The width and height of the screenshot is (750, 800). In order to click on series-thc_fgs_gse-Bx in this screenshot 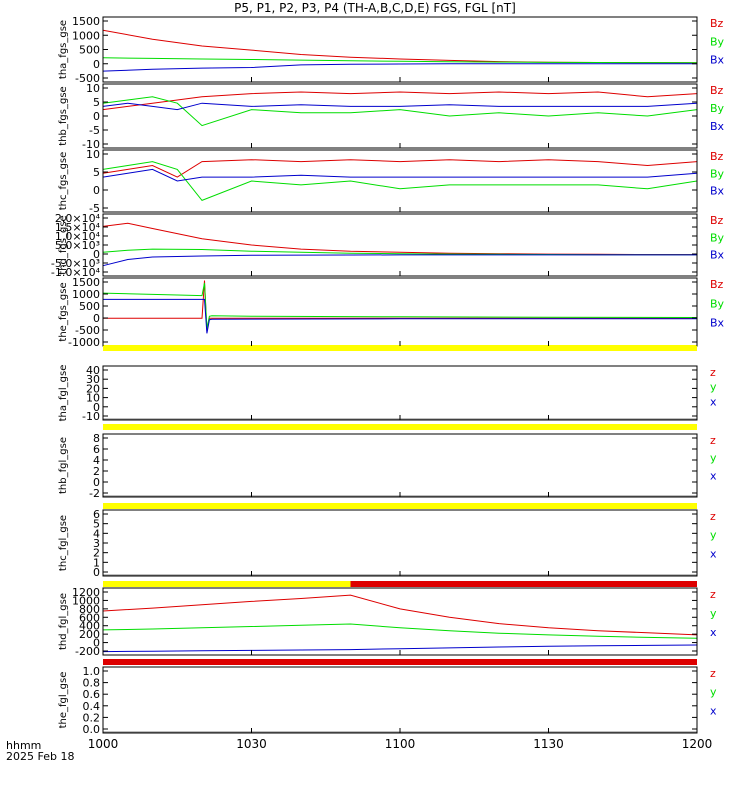, I will do `click(400, 175)`.